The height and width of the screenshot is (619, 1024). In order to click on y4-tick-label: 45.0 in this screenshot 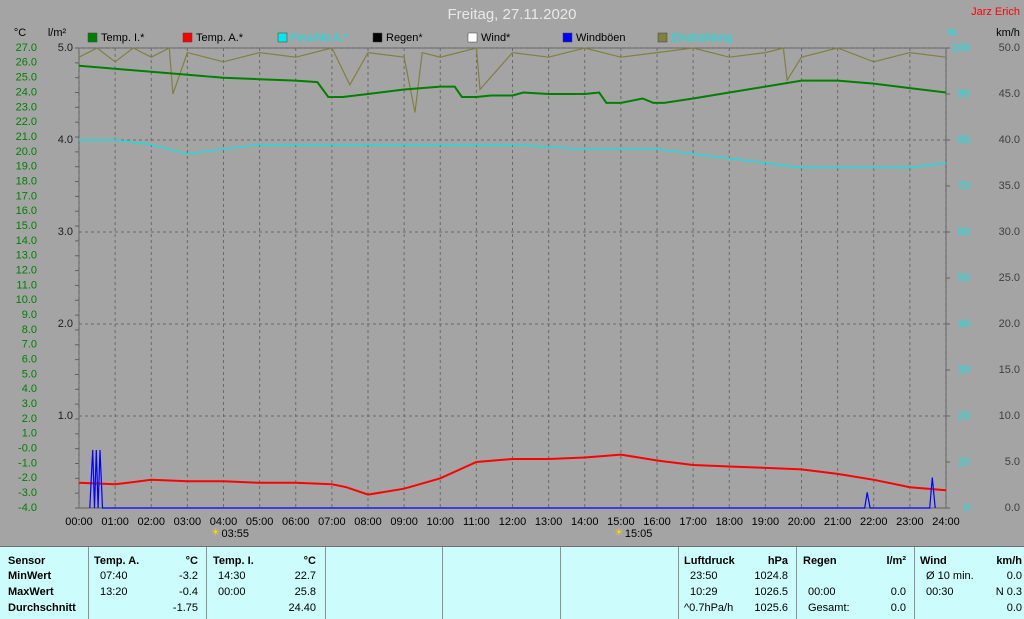, I will do `click(1009, 94)`.